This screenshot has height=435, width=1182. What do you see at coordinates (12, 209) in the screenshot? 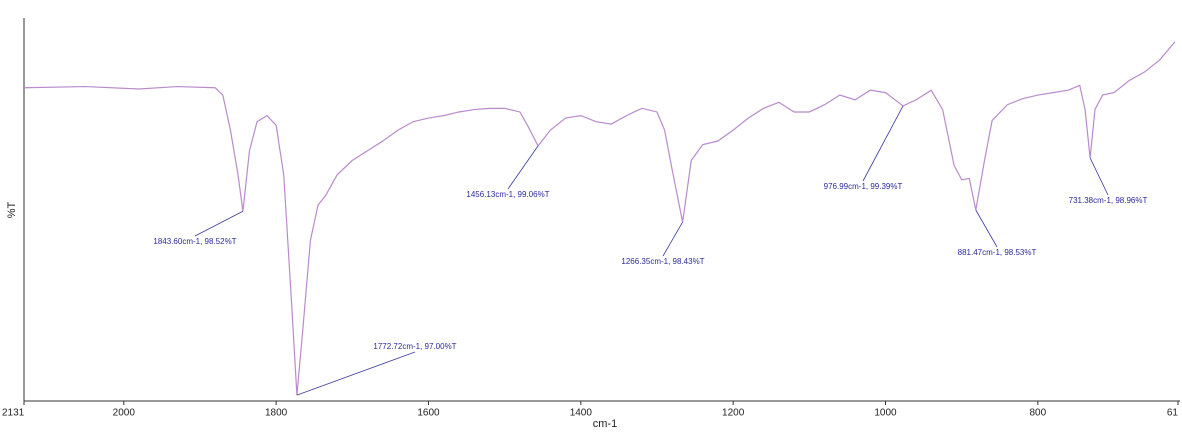
I see `y-axis-label: %T` at bounding box center [12, 209].